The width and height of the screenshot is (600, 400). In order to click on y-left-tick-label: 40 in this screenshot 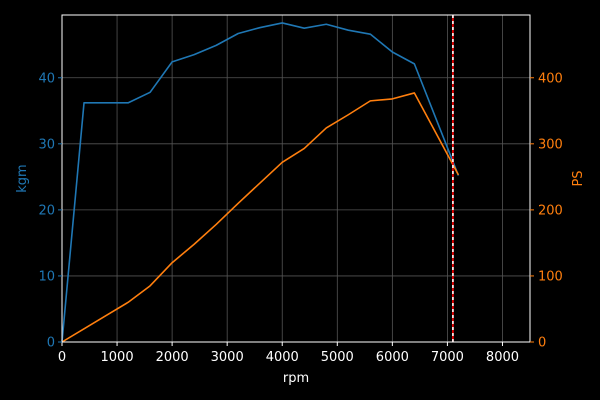, I will do `click(46, 78)`.